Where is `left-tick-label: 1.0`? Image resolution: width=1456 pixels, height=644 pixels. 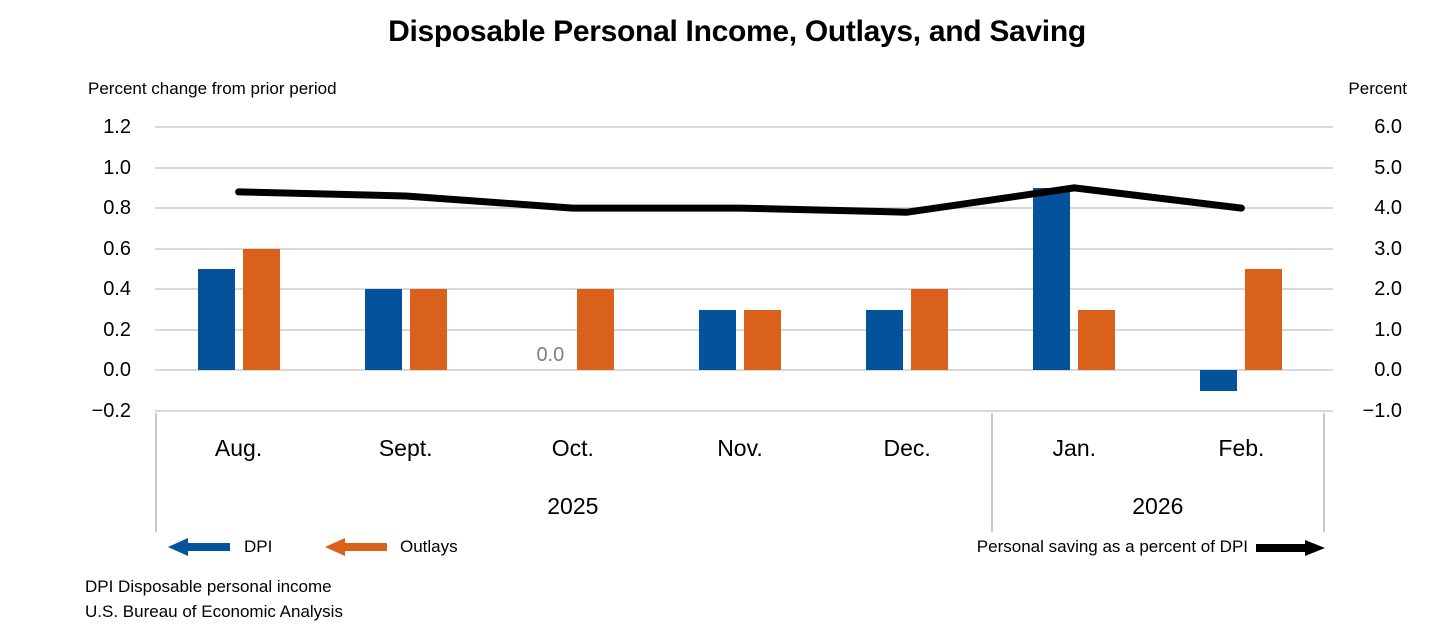 left-tick-label: 1.0 is located at coordinates (117, 168).